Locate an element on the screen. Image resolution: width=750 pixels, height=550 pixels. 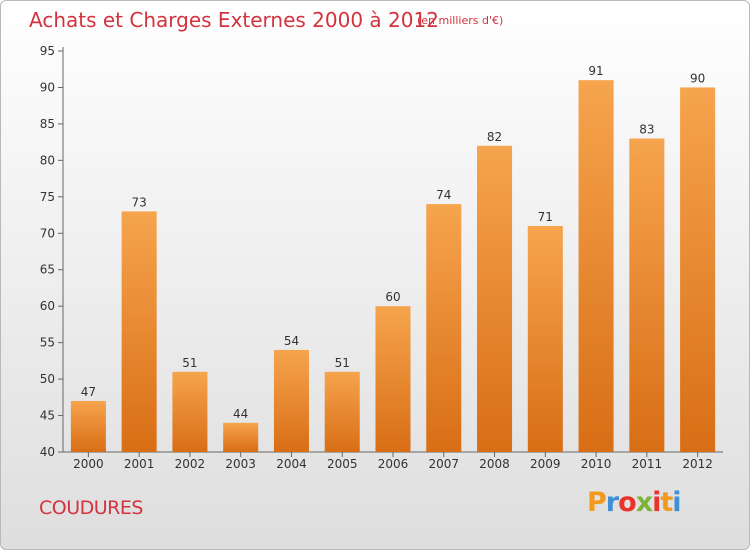
bar-2007 is located at coordinates (444, 328).